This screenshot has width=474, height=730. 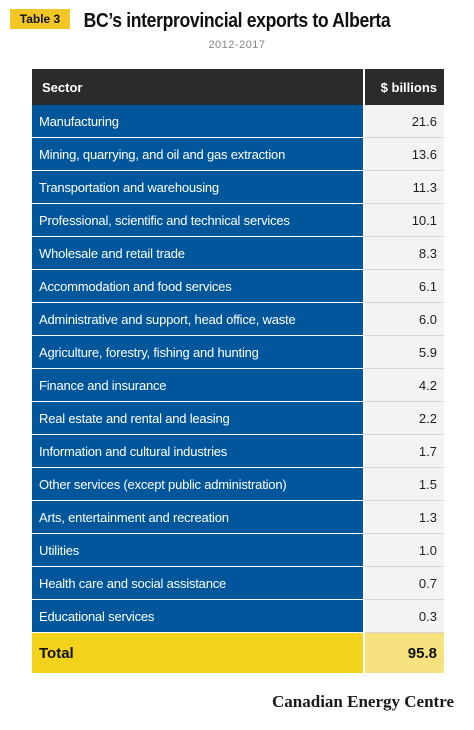 What do you see at coordinates (403, 187) in the screenshot?
I see `value-cell: 11.3` at bounding box center [403, 187].